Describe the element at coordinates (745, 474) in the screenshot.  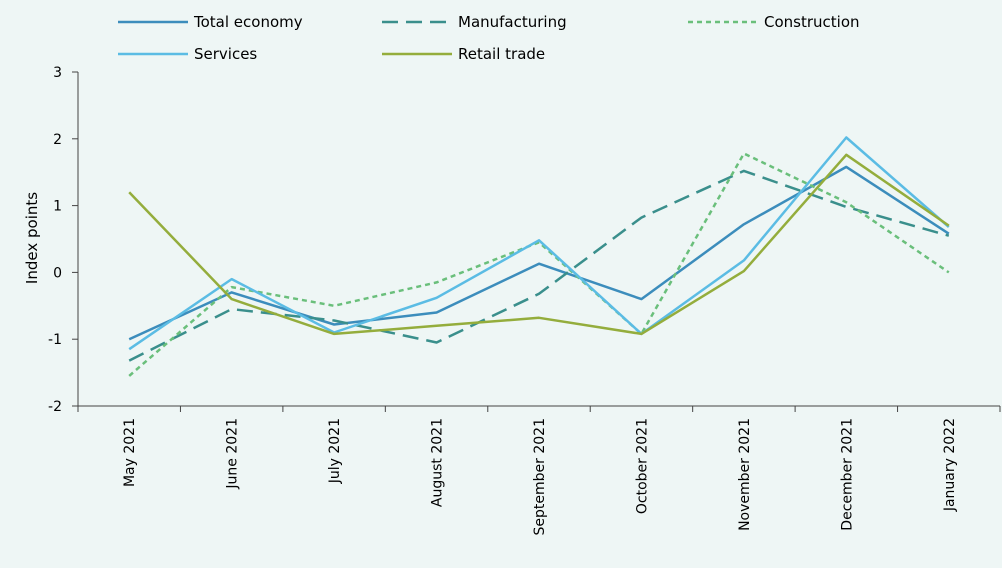
I see `x-tick-label: November 2021` at that location.